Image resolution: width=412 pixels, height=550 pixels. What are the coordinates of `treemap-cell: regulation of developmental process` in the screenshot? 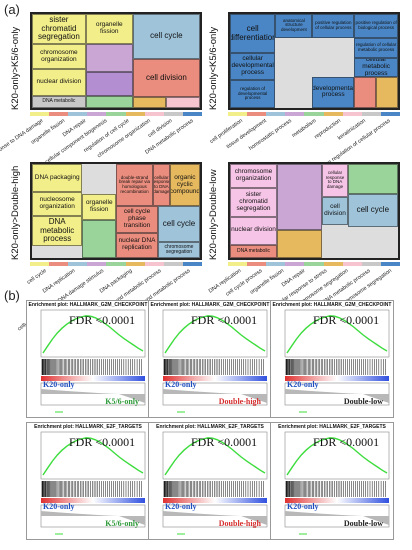 It's located at (253, 93).